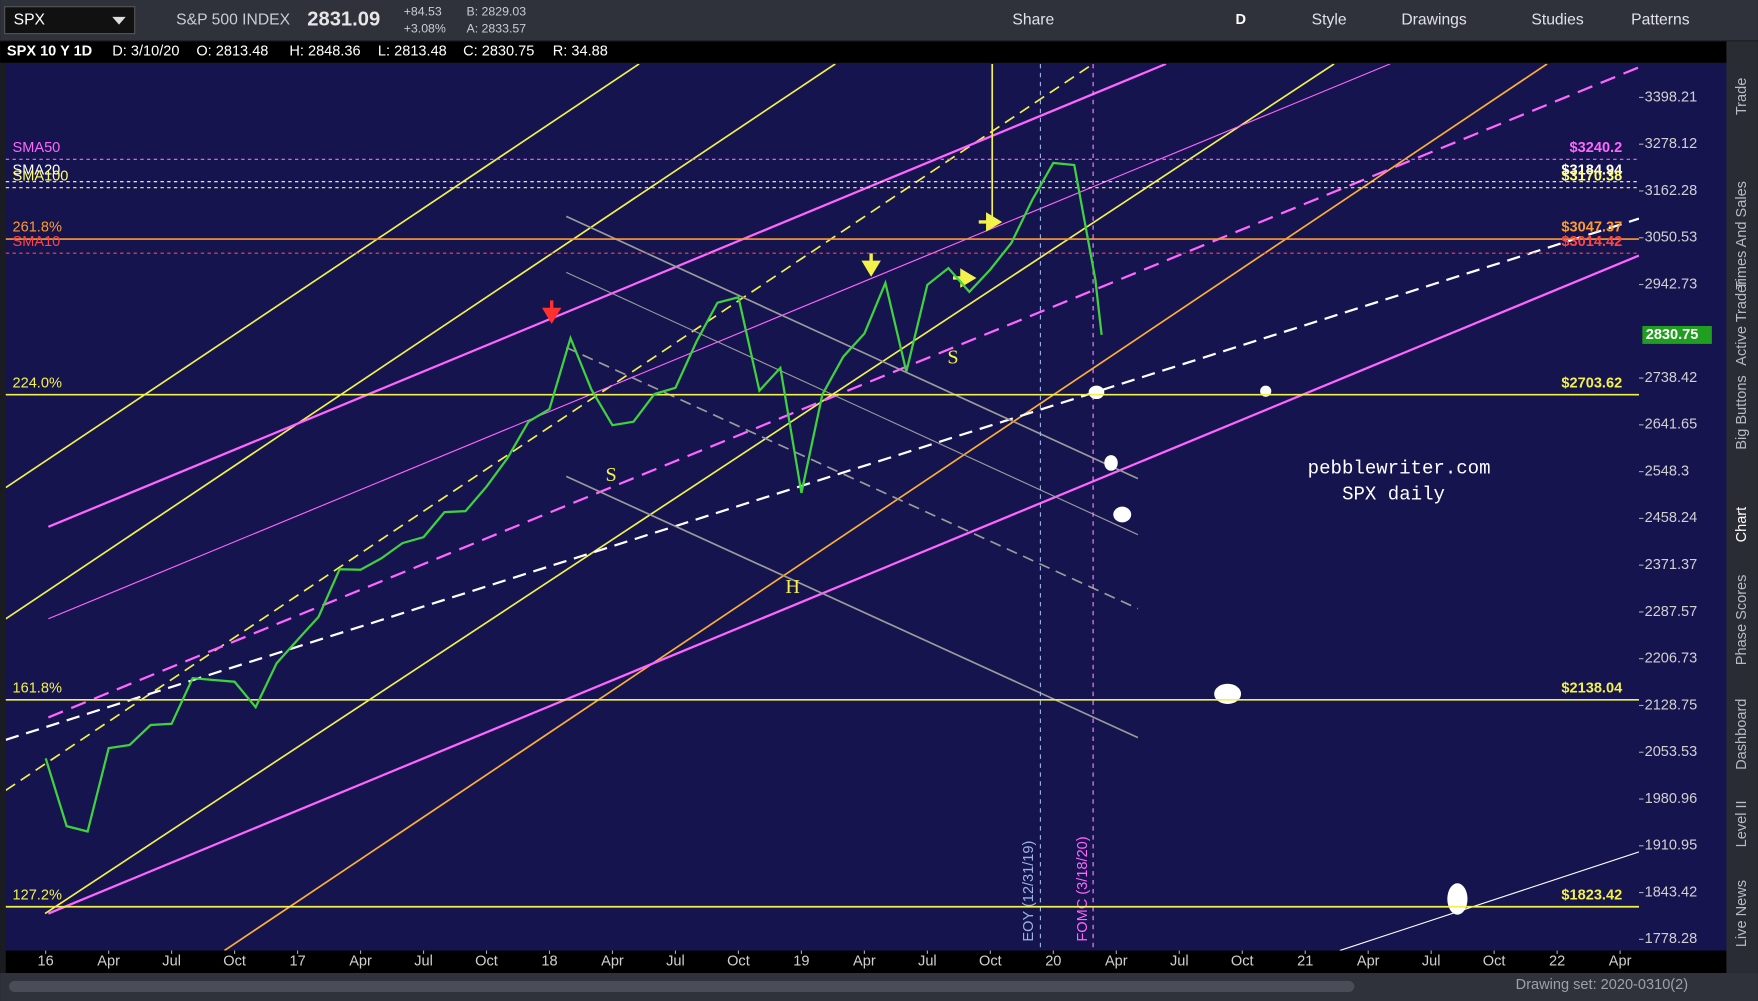 The width and height of the screenshot is (1758, 1001). Describe the element at coordinates (1671, 846) in the screenshot. I see `y-tick-label: 1910.95` at that location.